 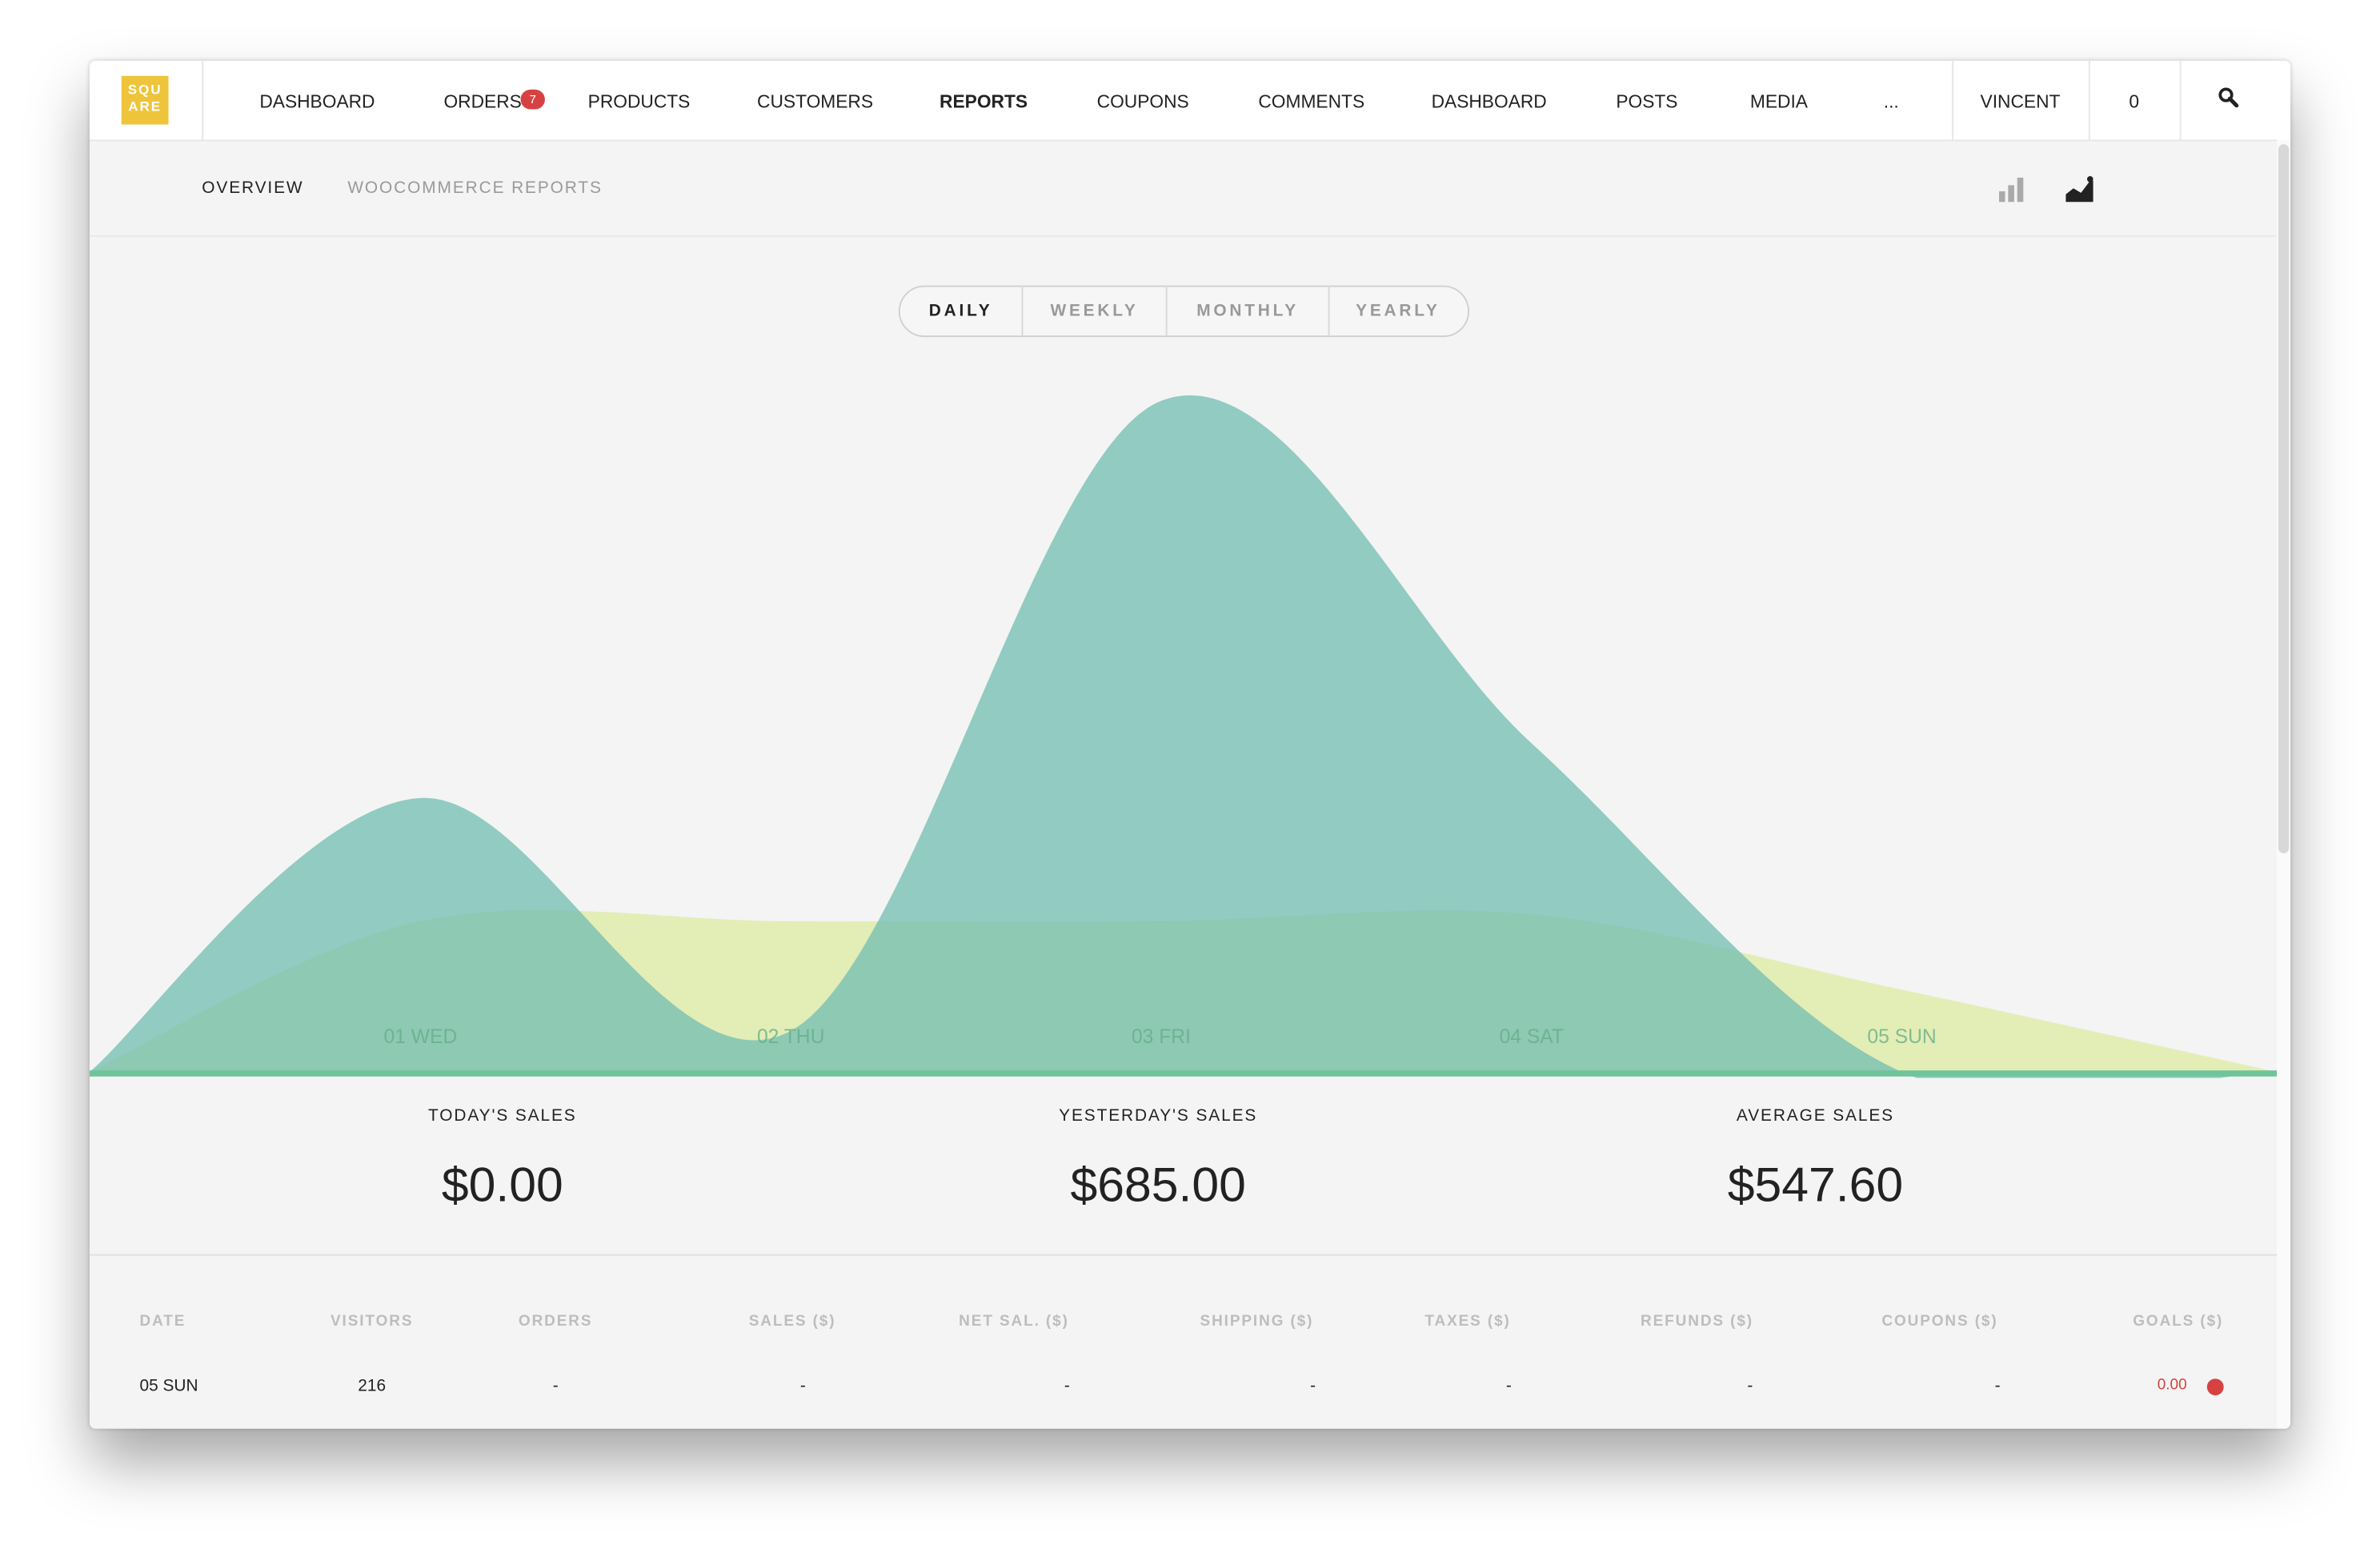 What do you see at coordinates (1311, 101) in the screenshot?
I see `nav-item: COMMENTS` at bounding box center [1311, 101].